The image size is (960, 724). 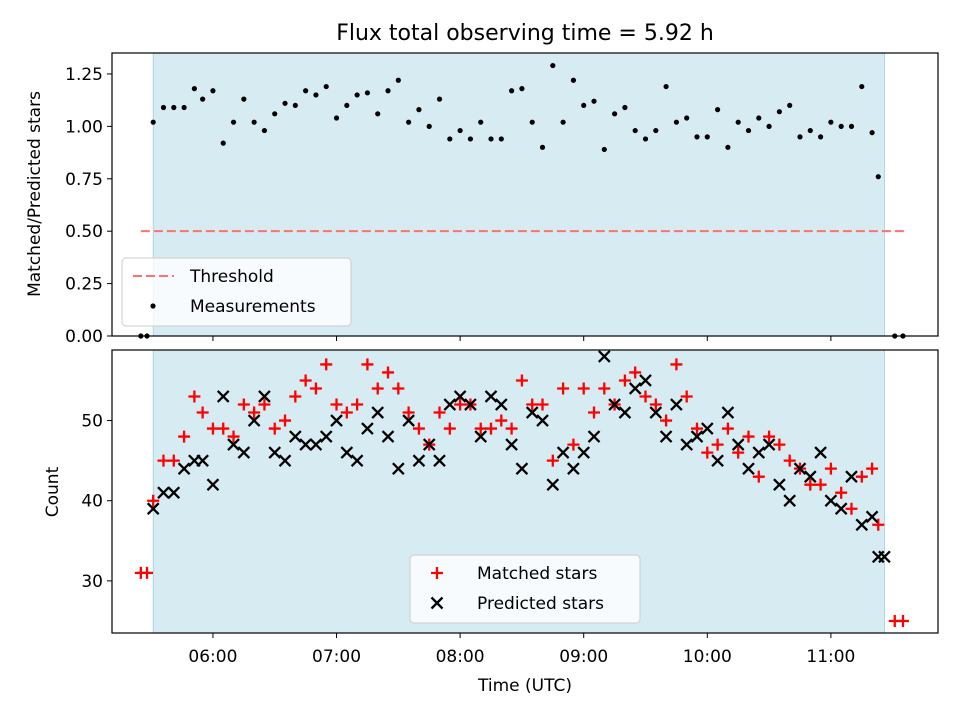 I want to click on x-tick-label: 11:00, so click(x=830, y=657).